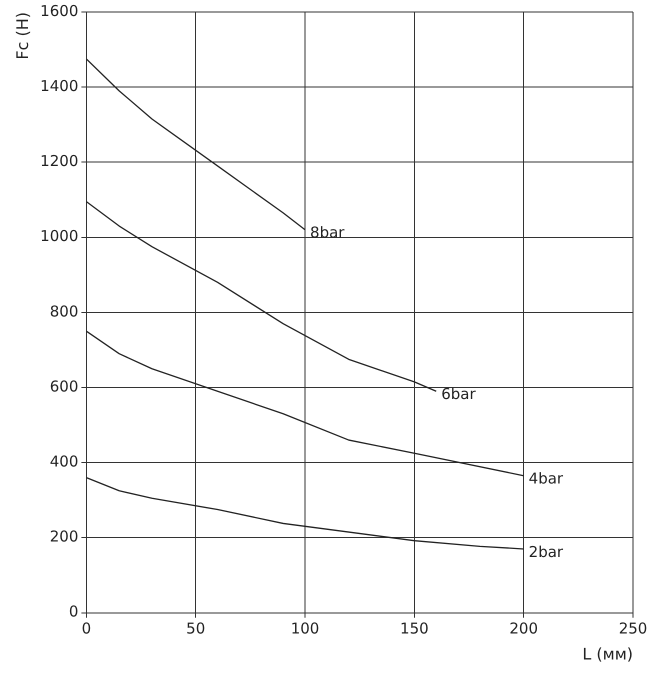  Describe the element at coordinates (64, 386) in the screenshot. I see `y-tick-label: 600` at that location.